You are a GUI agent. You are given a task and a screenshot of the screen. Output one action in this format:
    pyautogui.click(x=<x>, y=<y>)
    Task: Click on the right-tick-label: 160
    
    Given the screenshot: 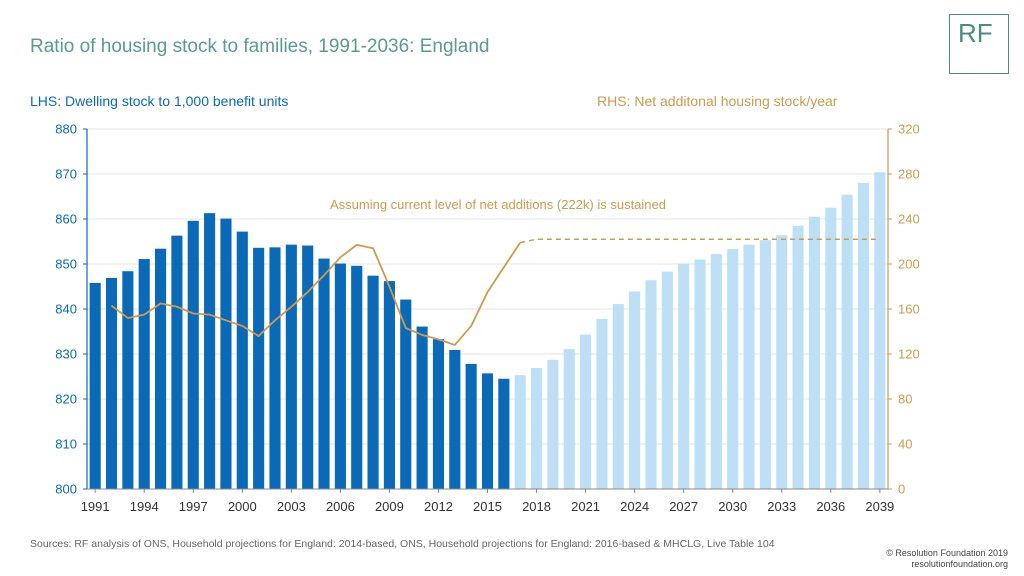 What is the action you would take?
    pyautogui.click(x=909, y=309)
    